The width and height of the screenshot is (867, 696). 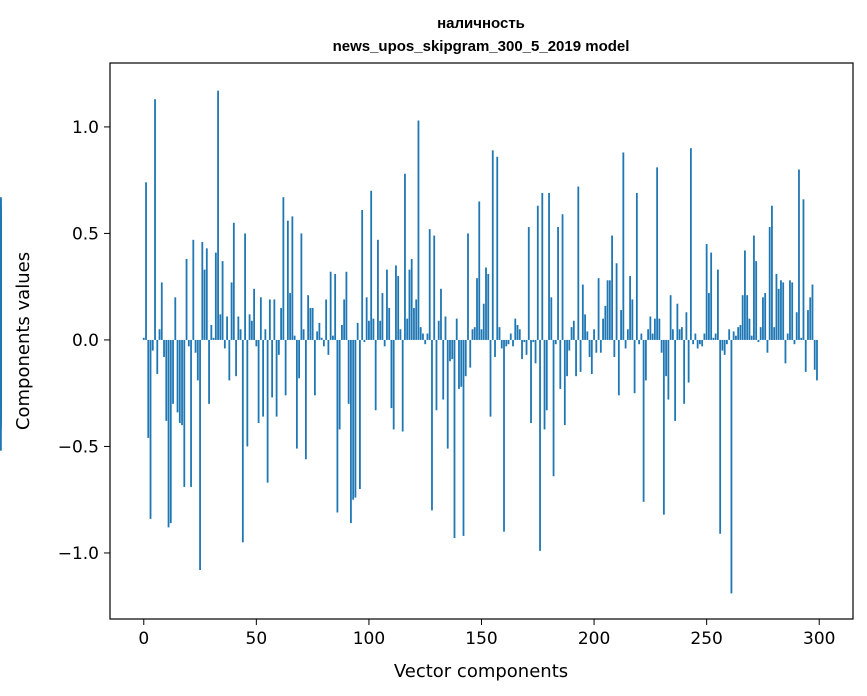 I want to click on y-tick-label: 1.0, so click(x=85, y=128).